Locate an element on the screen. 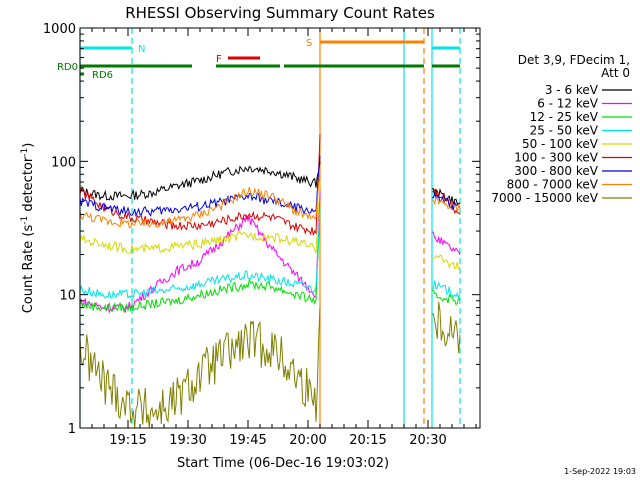 This screenshot has height=480, width=640. legend-label-2: 12 - 25 keV is located at coordinates (564, 117).